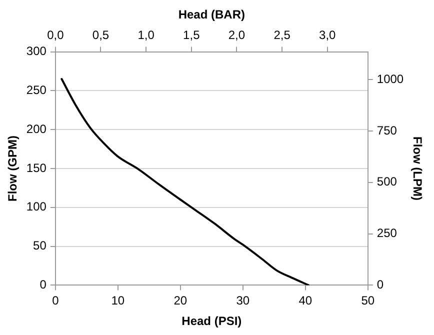  Describe the element at coordinates (36, 90) in the screenshot. I see `y-tick-label: 250` at that location.